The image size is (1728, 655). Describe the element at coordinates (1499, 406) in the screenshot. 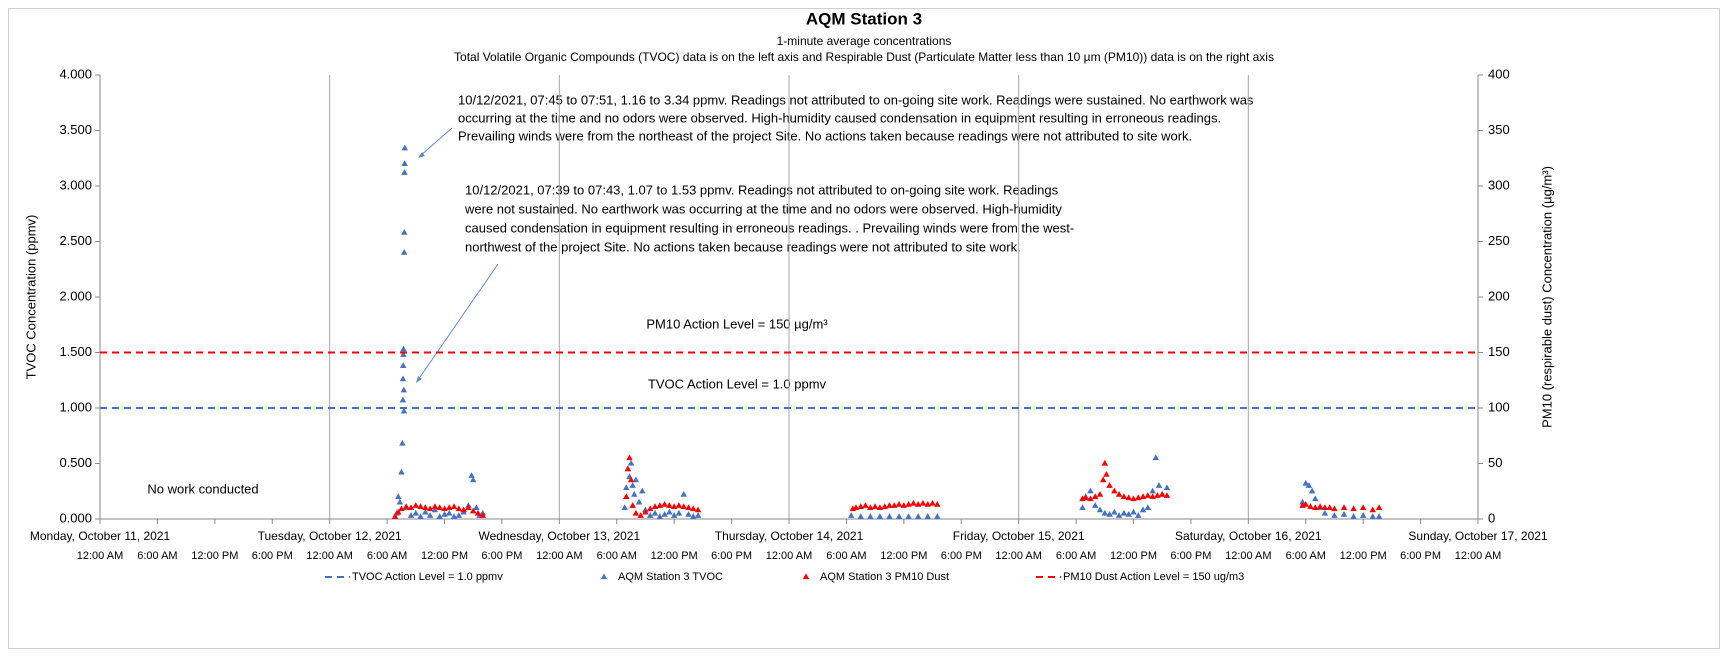

I see `y2-tick-label: 100` at that location.